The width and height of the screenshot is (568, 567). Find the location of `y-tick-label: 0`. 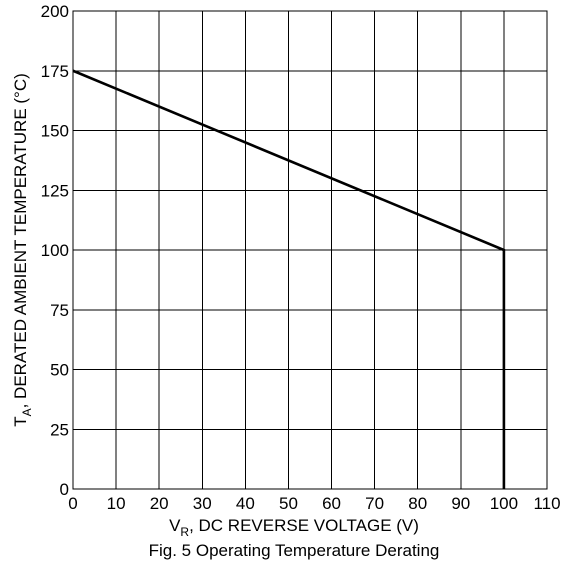

y-tick-label: 0 is located at coordinates (64, 489).